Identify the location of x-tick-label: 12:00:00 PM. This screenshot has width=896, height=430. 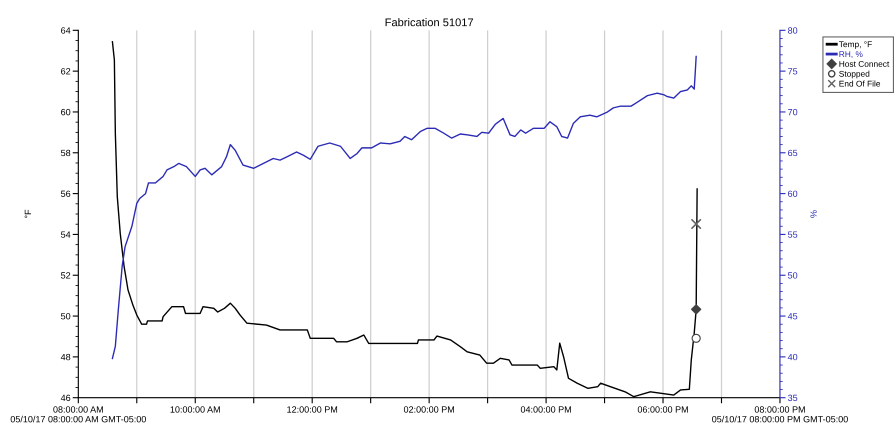
(312, 409).